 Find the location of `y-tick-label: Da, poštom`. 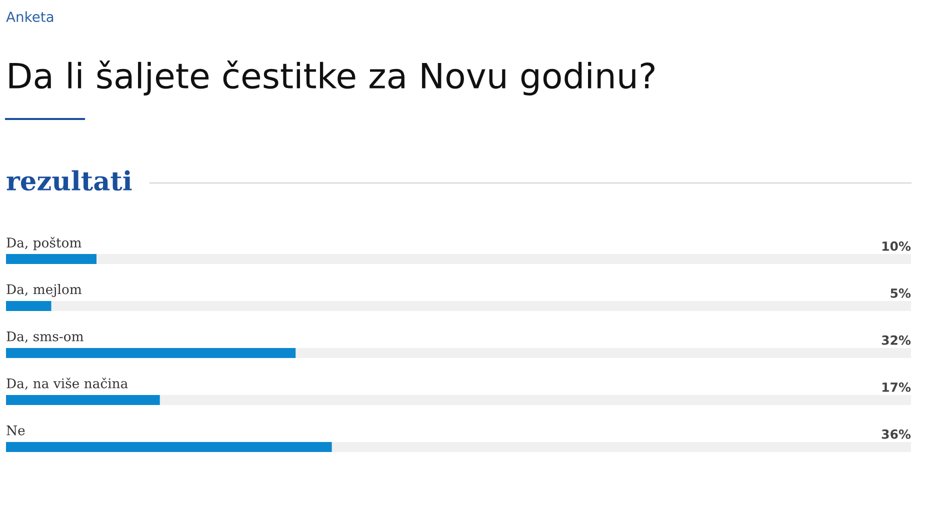

y-tick-label: Da, poštom is located at coordinates (44, 243).